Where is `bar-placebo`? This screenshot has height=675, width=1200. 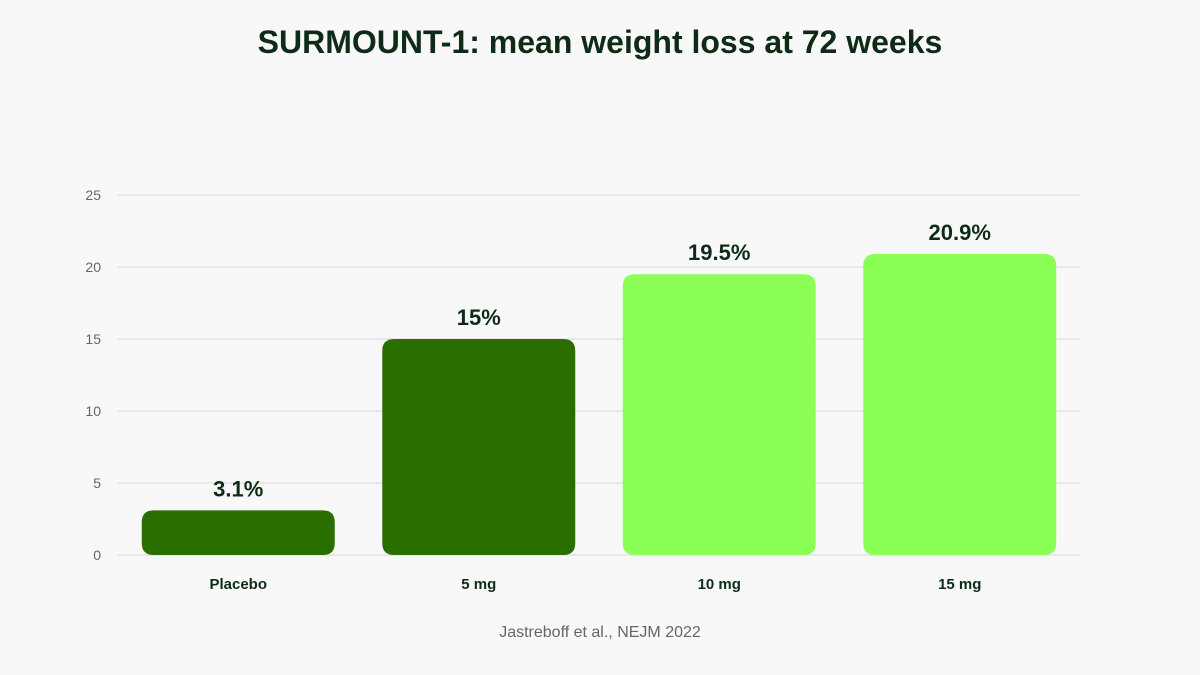
bar-placebo is located at coordinates (238, 532).